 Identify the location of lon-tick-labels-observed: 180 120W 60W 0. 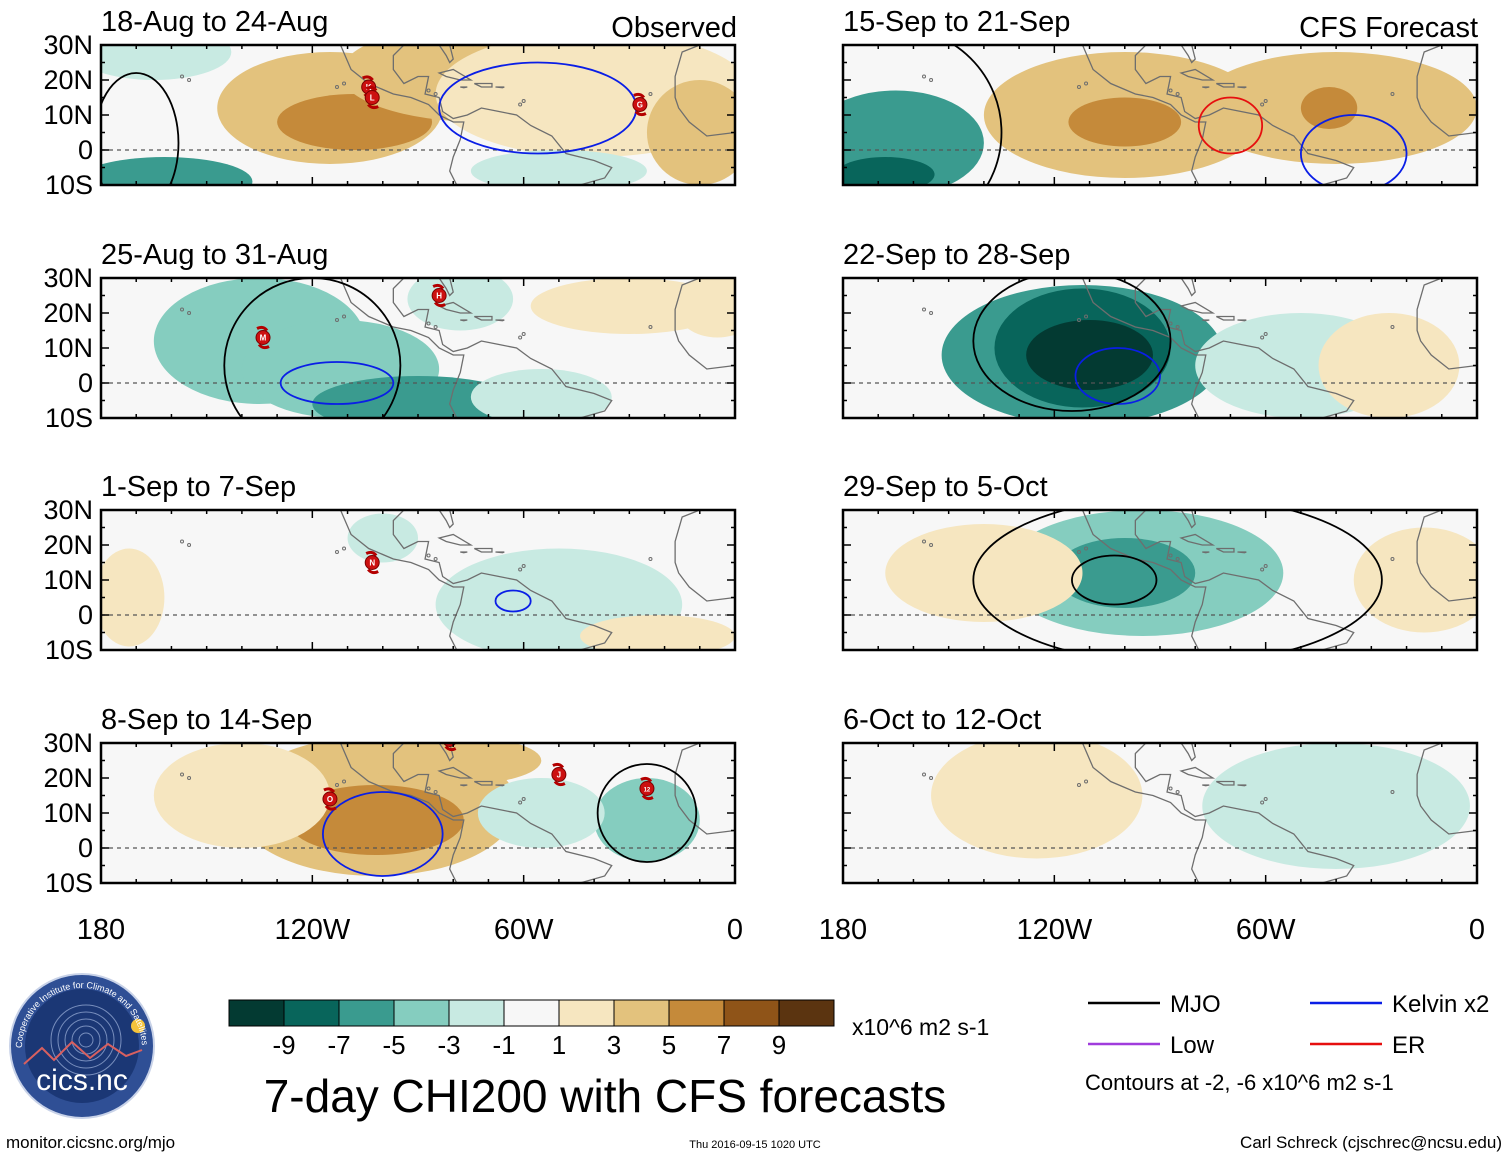
(410, 930).